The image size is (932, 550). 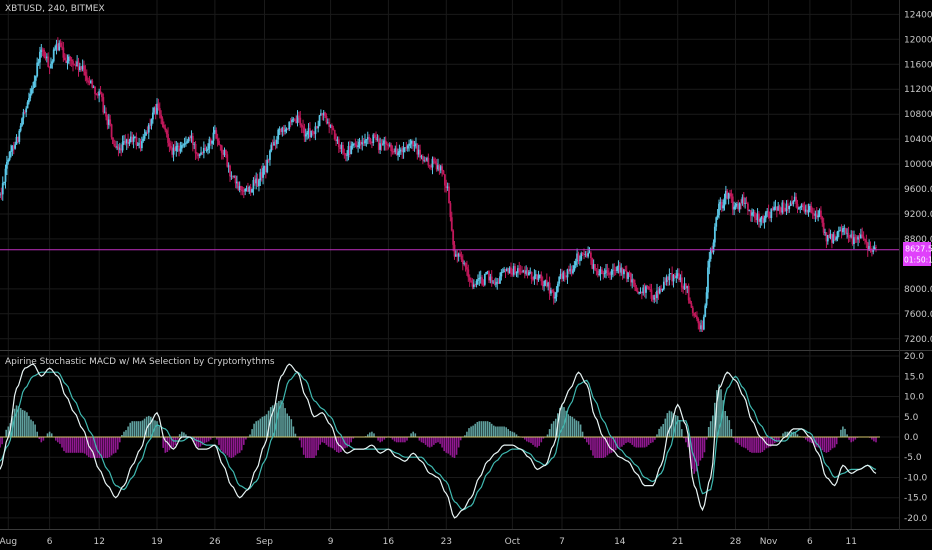 What do you see at coordinates (98, 542) in the screenshot?
I see `time-tick-label: 12` at bounding box center [98, 542].